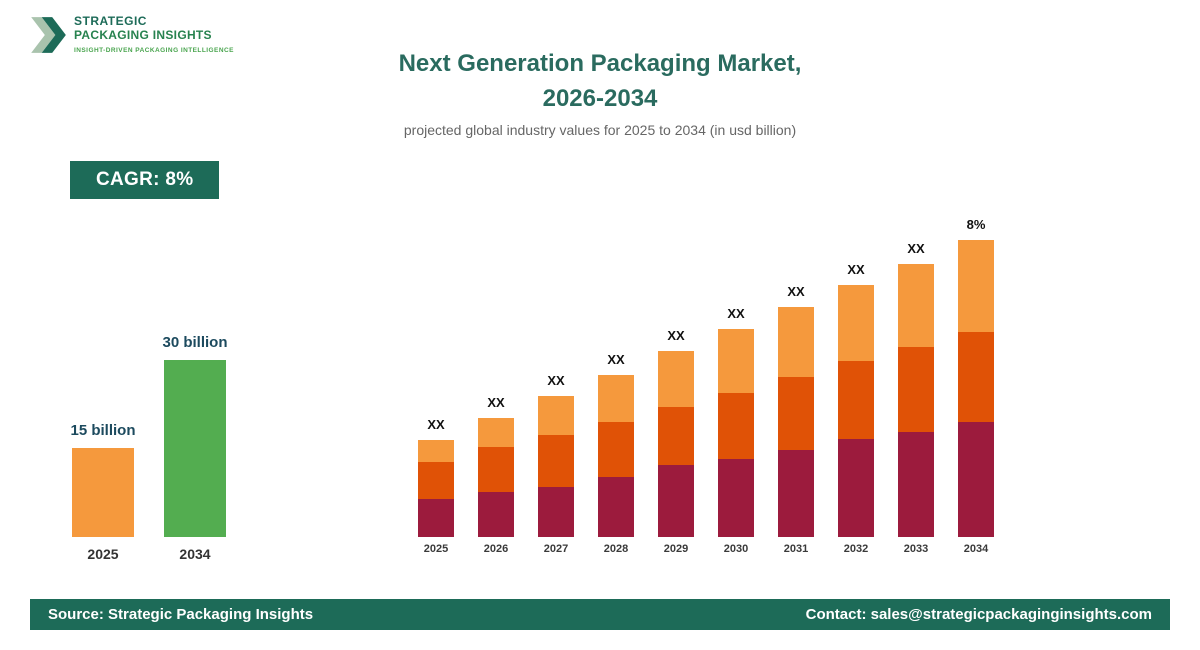  Describe the element at coordinates (143, 35) in the screenshot. I see `brand-name-line2: PACKAGING INSIGHTS` at that location.